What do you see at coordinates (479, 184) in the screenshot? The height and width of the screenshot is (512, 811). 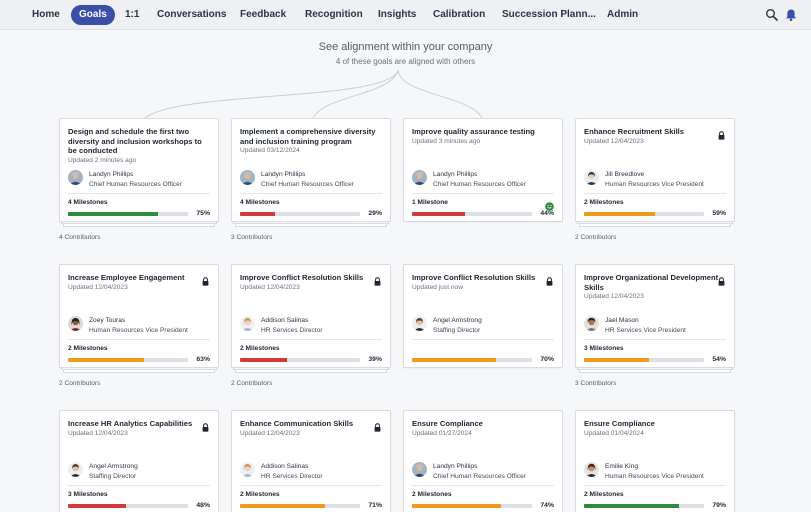 I see `owner-role: Chief Human Resources Officer` at bounding box center [479, 184].